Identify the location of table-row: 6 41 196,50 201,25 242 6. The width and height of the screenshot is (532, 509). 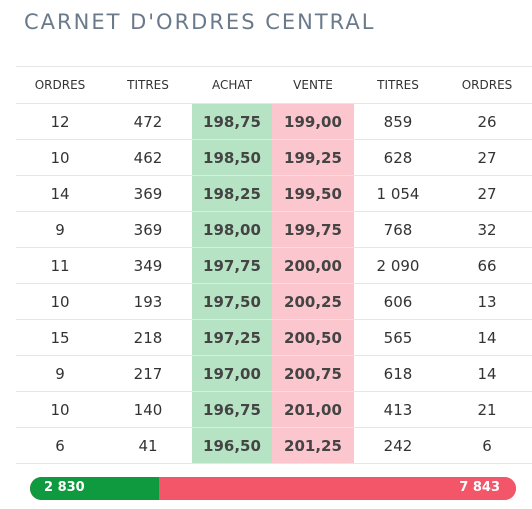
(274, 445).